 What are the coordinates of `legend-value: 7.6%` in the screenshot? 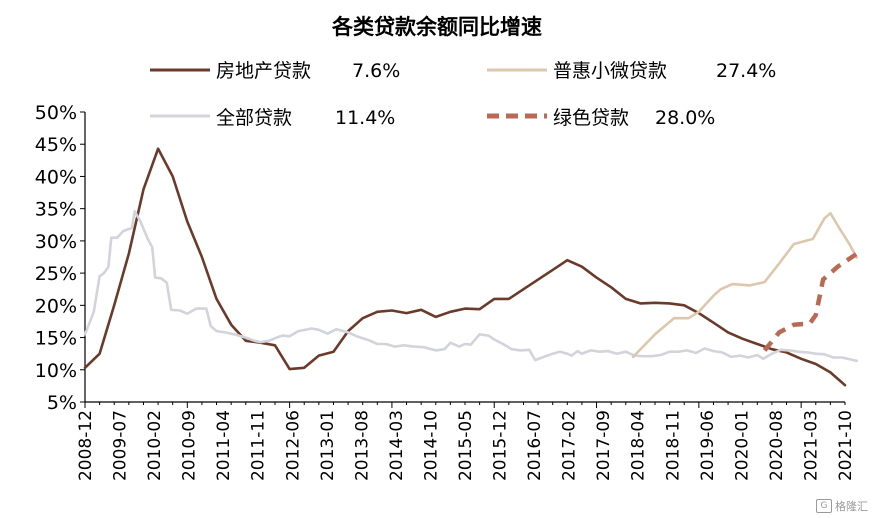 It's located at (376, 71).